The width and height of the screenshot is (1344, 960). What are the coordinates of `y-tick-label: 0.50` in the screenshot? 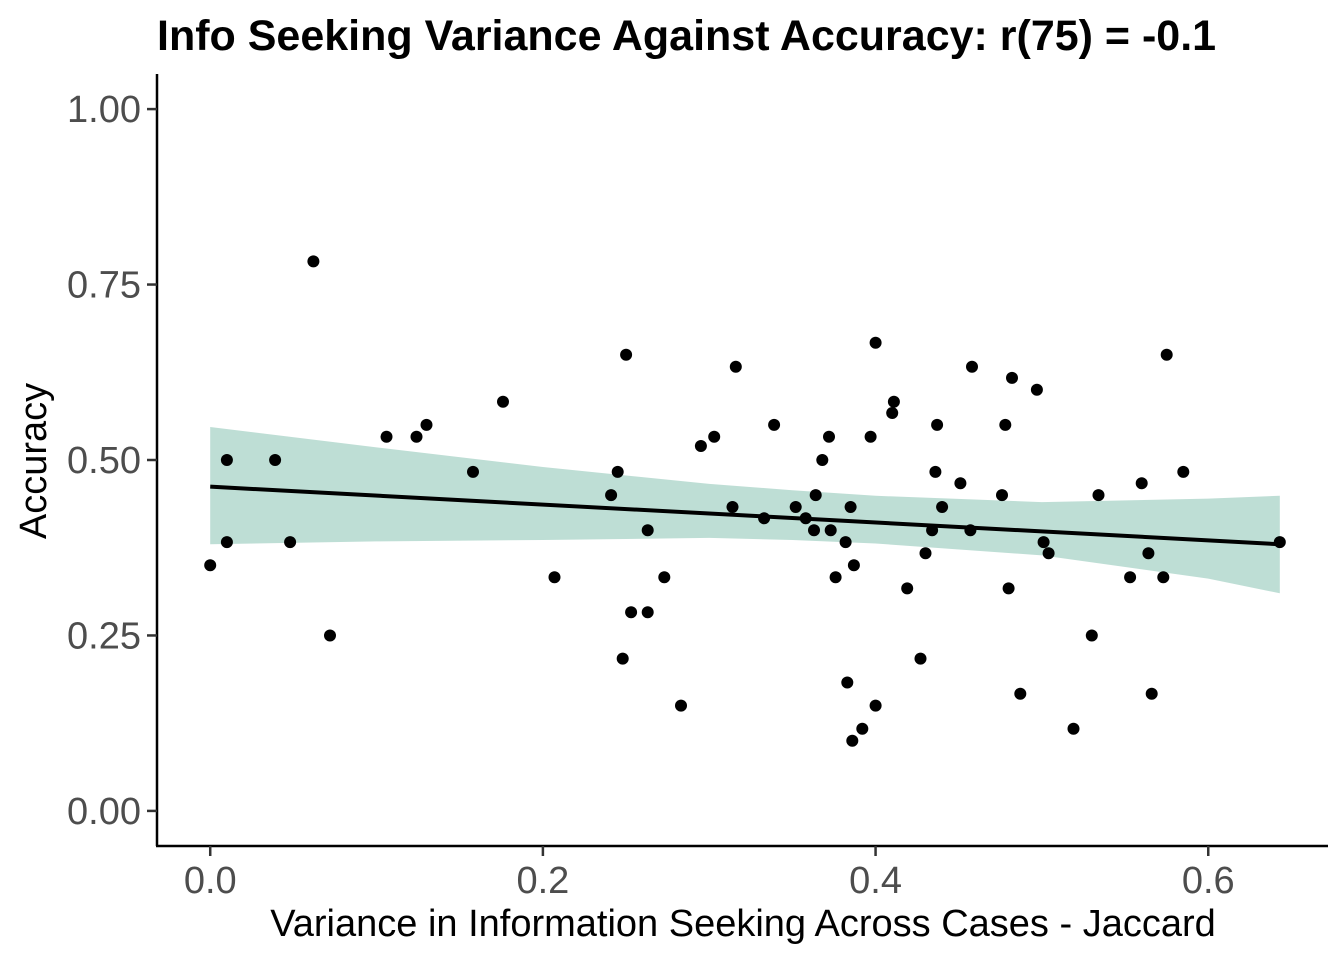 It's located at (104, 461).